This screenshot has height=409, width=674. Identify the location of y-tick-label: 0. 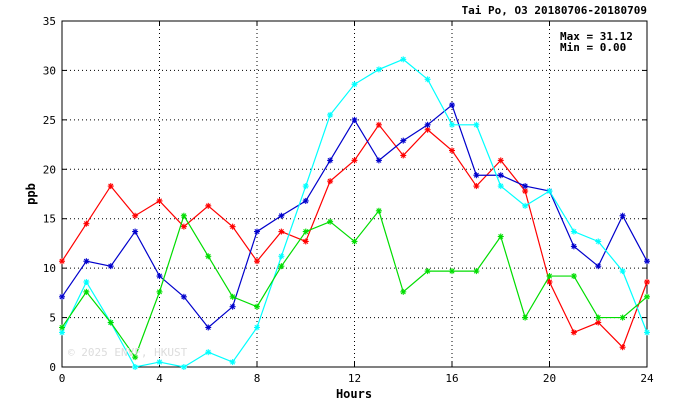
(52, 367).